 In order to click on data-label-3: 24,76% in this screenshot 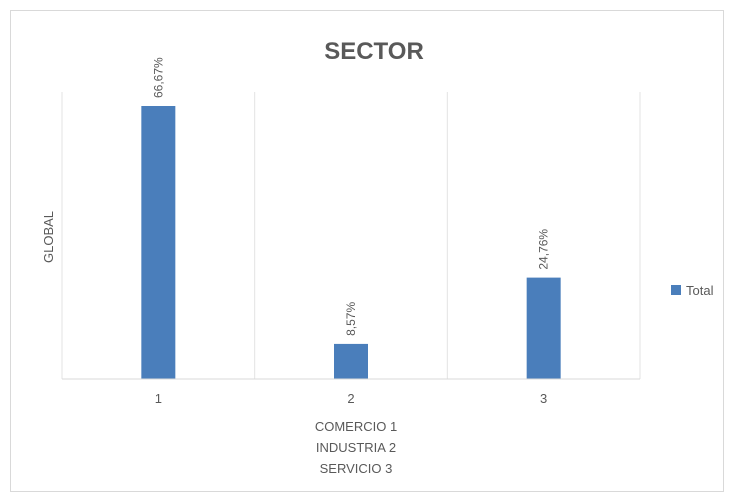, I will do `click(544, 249)`.